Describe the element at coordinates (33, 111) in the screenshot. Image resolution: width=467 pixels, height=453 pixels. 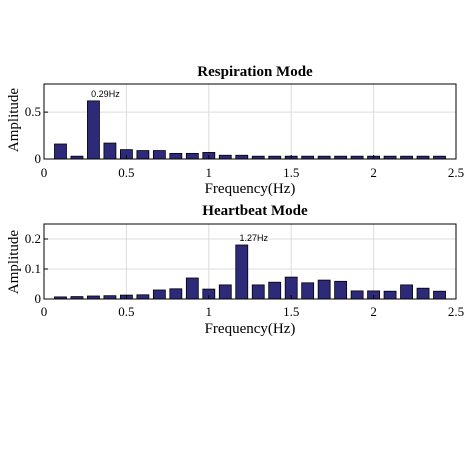
I see `y-tick-label: 0.5` at that location.